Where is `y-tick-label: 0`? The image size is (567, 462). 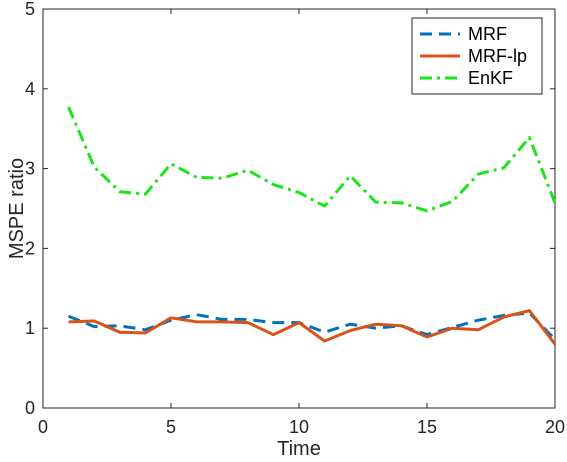
y-tick-label: 0 is located at coordinates (30, 408).